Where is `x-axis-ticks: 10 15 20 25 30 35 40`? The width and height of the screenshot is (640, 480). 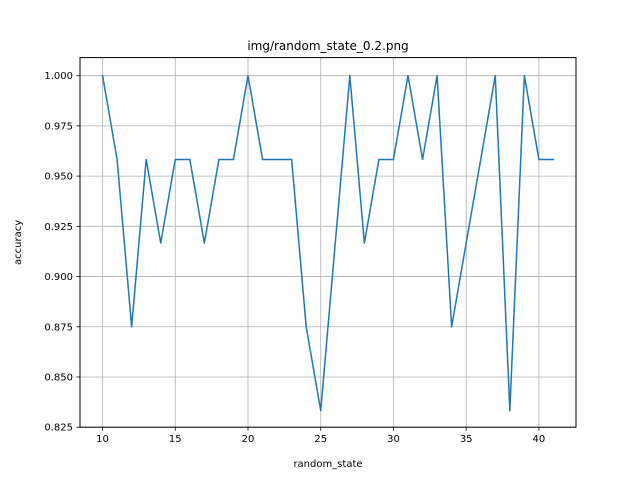
x-axis-ticks: 10 15 20 25 30 35 40 is located at coordinates (320, 436).